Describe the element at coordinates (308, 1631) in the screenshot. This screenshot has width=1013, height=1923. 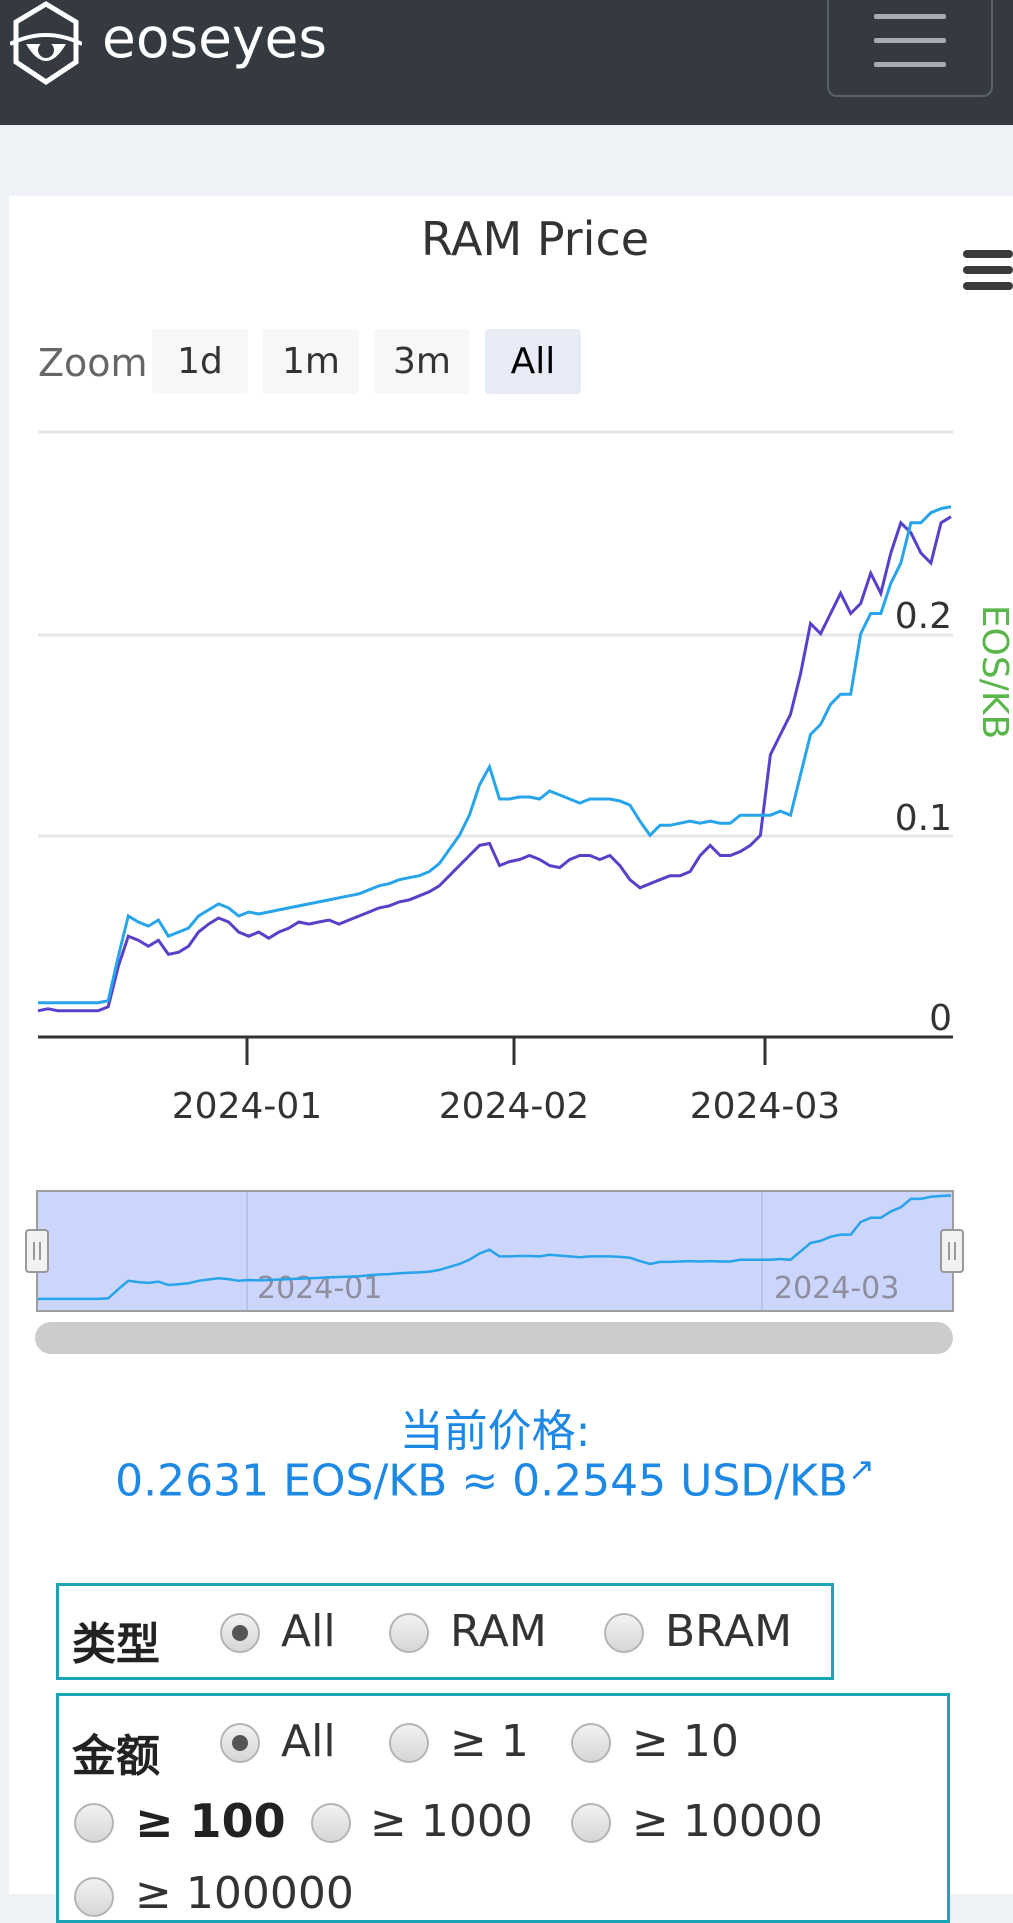
I see `type-option-label: All` at that location.